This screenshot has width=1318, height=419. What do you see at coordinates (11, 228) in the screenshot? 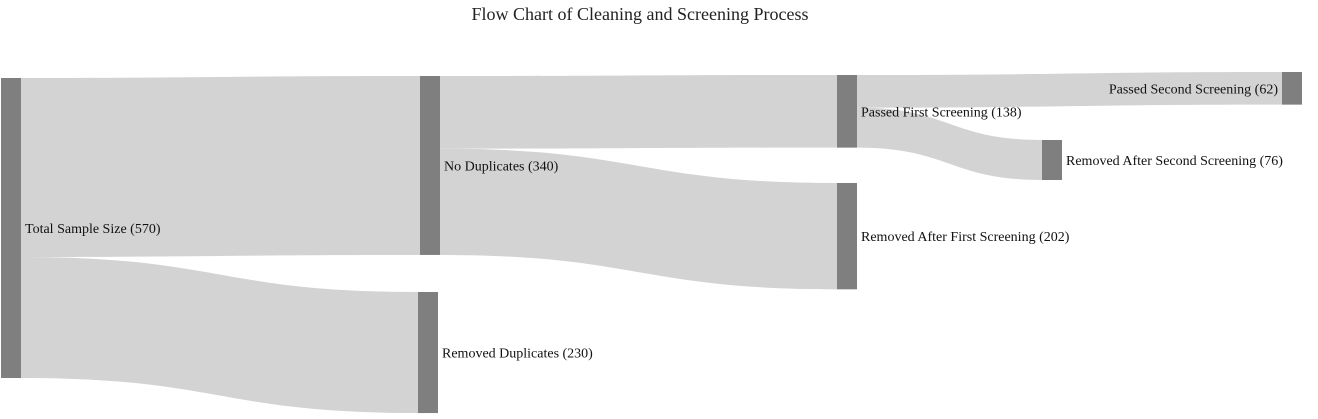
I see `node-total` at bounding box center [11, 228].